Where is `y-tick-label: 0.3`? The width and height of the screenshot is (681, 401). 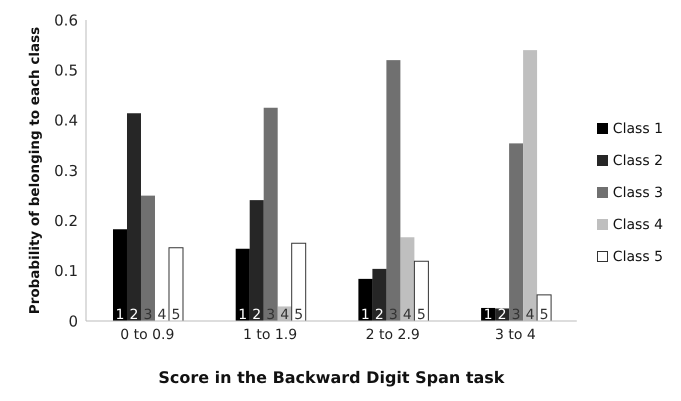
y-tick-label: 0.3 is located at coordinates (66, 171).